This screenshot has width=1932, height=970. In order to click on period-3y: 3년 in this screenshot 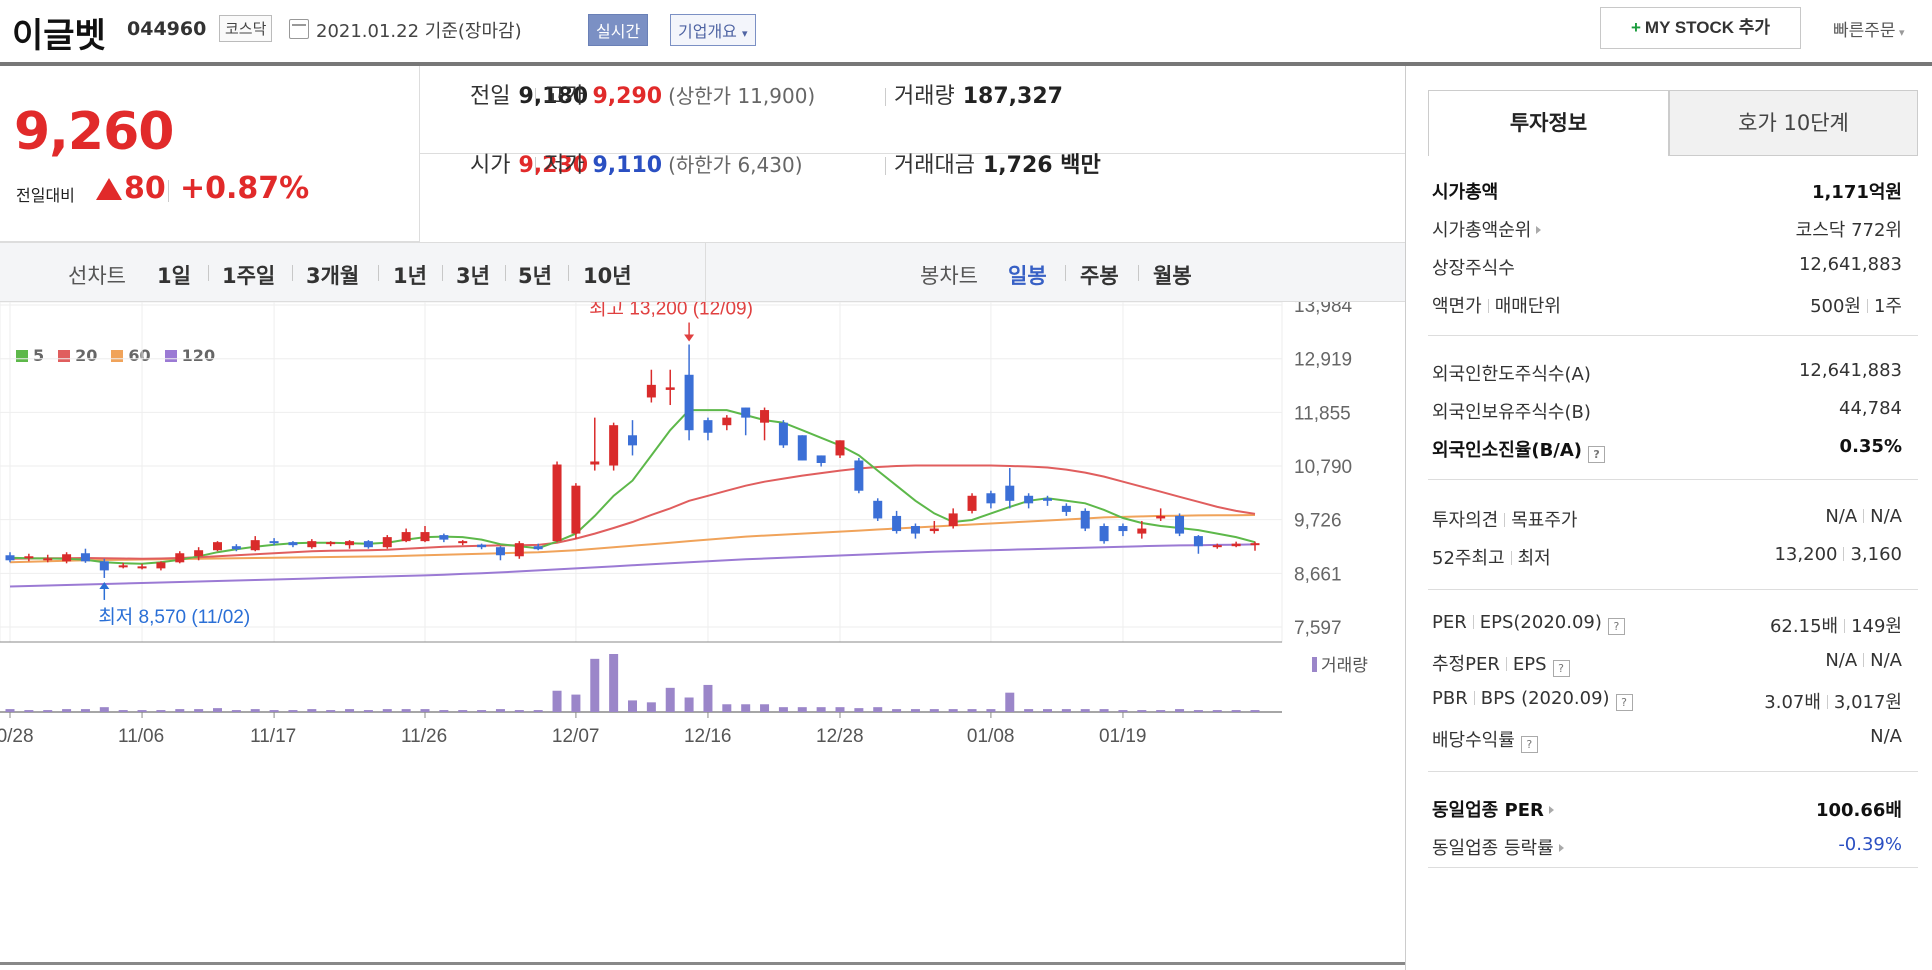, I will do `click(473, 276)`.